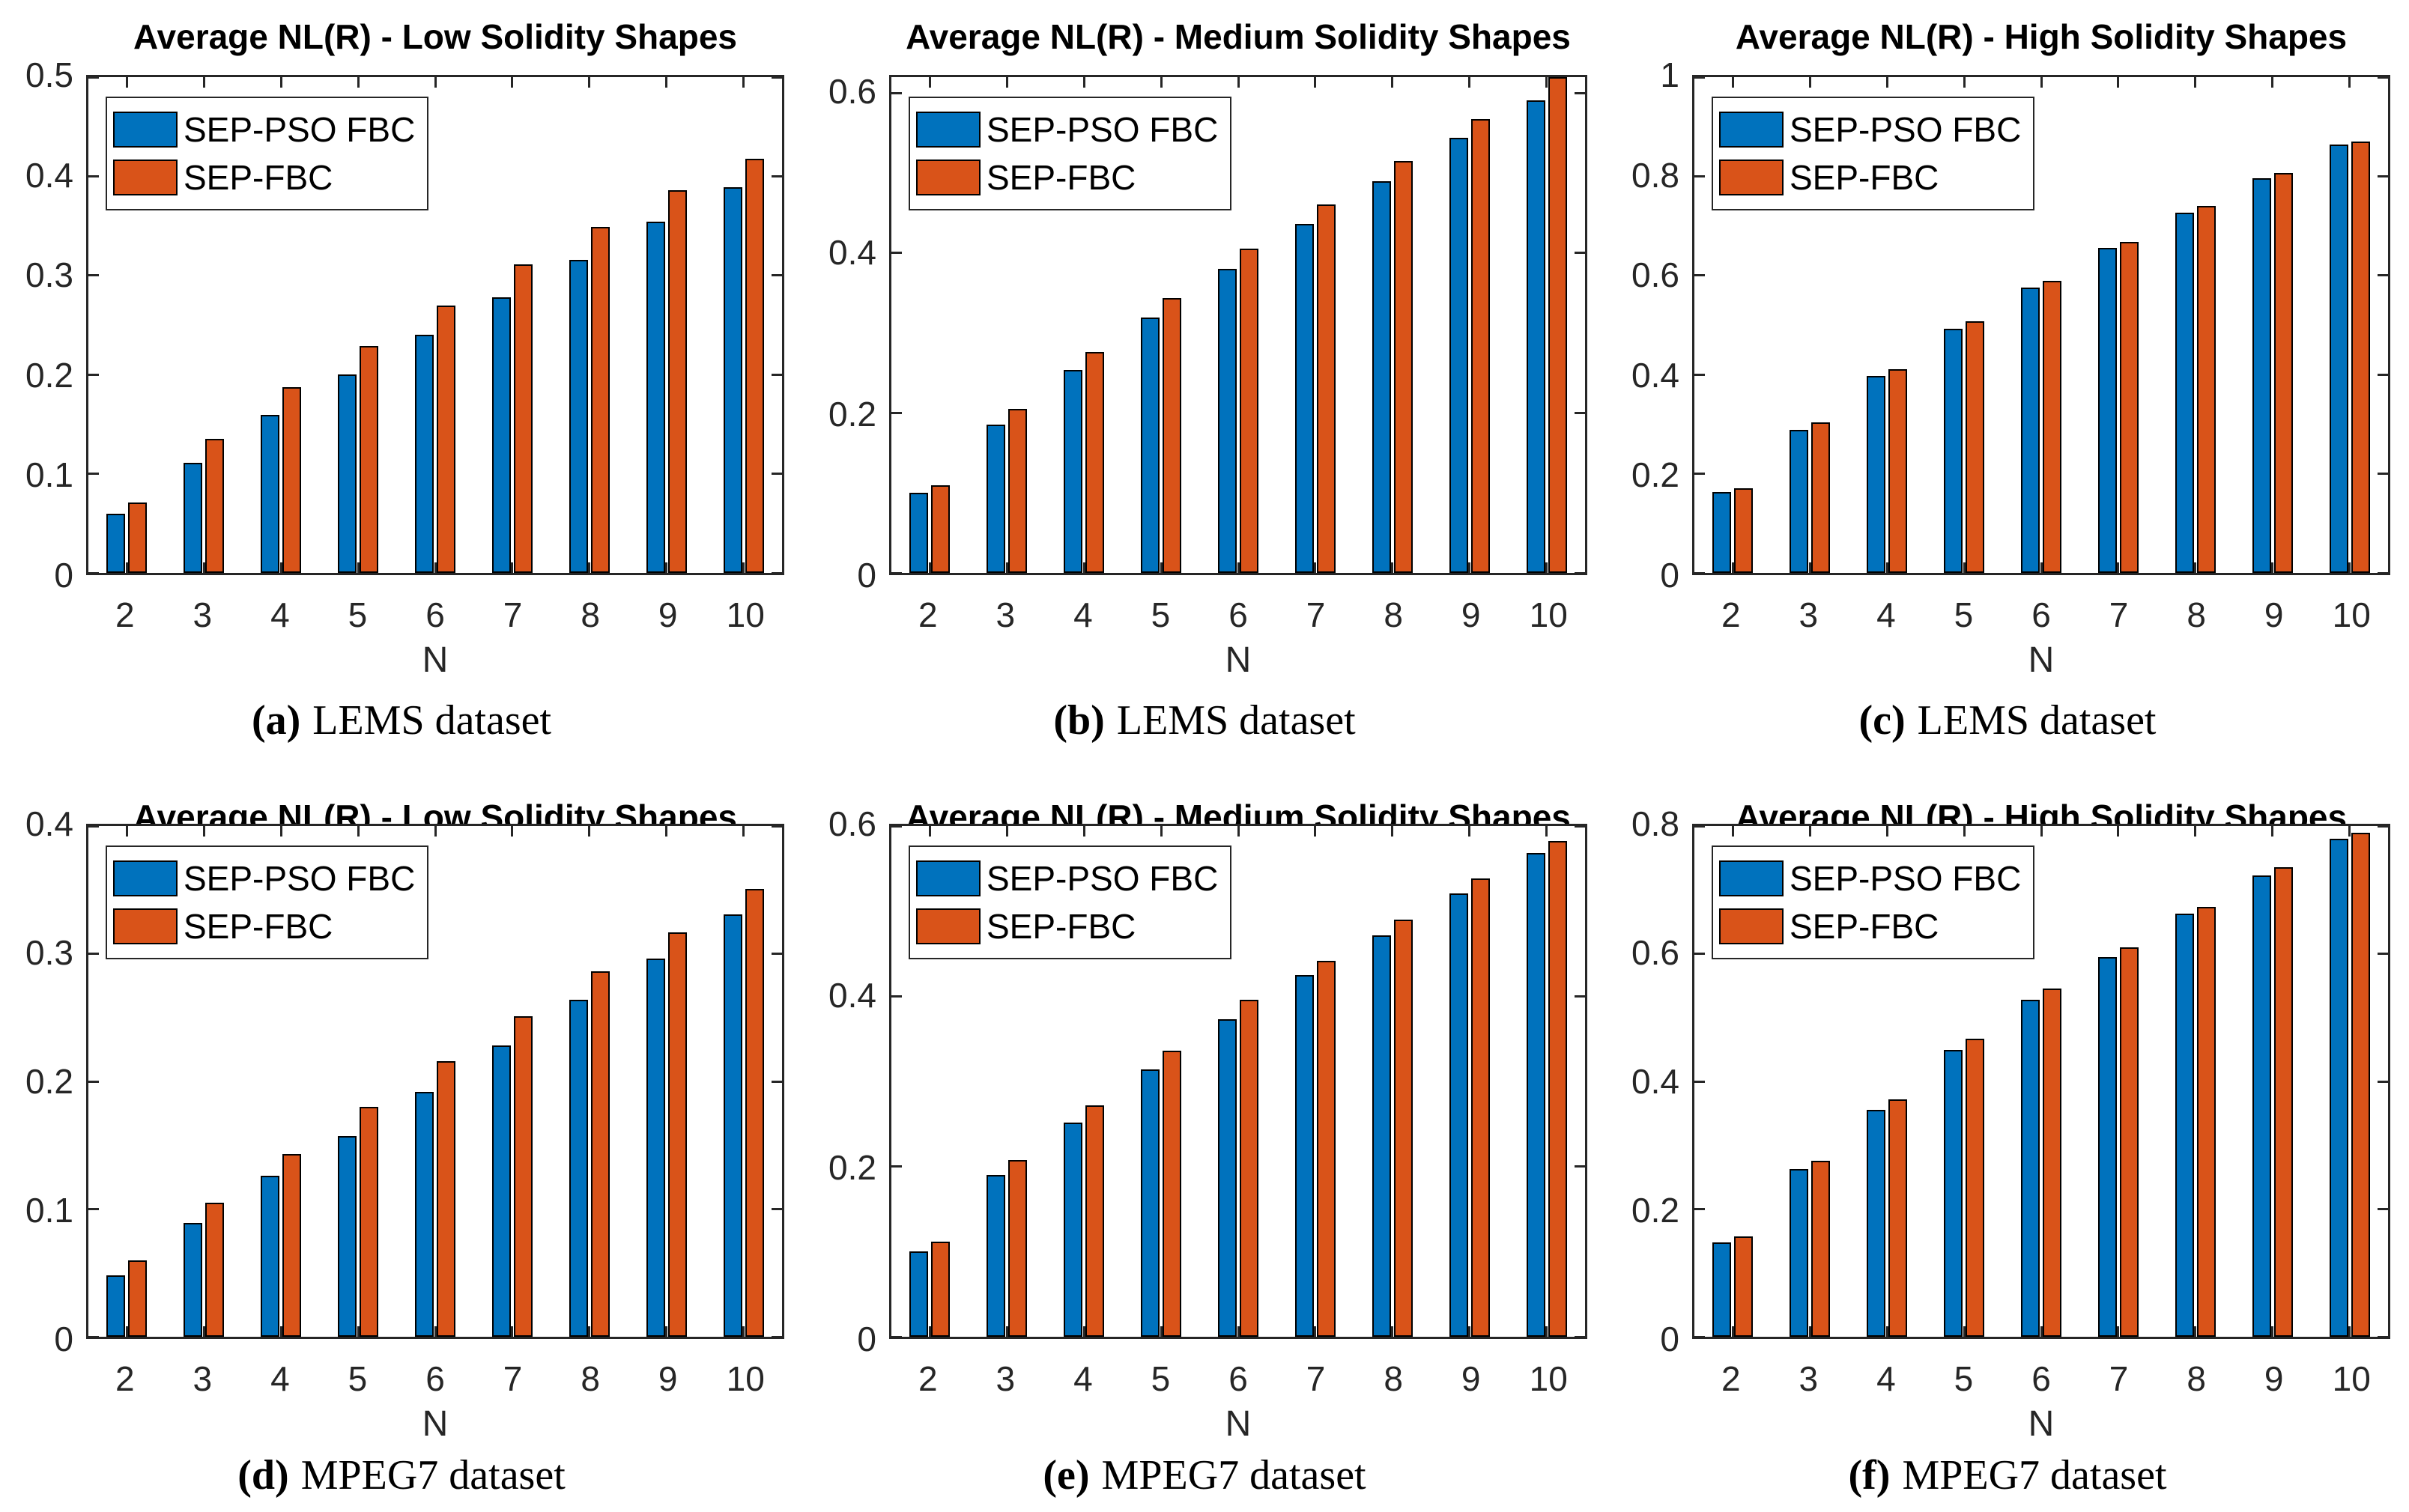 The image size is (2409, 1512). Describe the element at coordinates (1953, 1193) in the screenshot. I see `bar-sep-pso-fbc-n5` at that location.